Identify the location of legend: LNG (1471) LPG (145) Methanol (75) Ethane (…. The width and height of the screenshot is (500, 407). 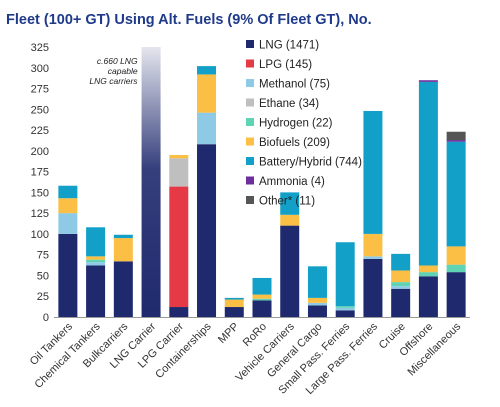
(304, 124).